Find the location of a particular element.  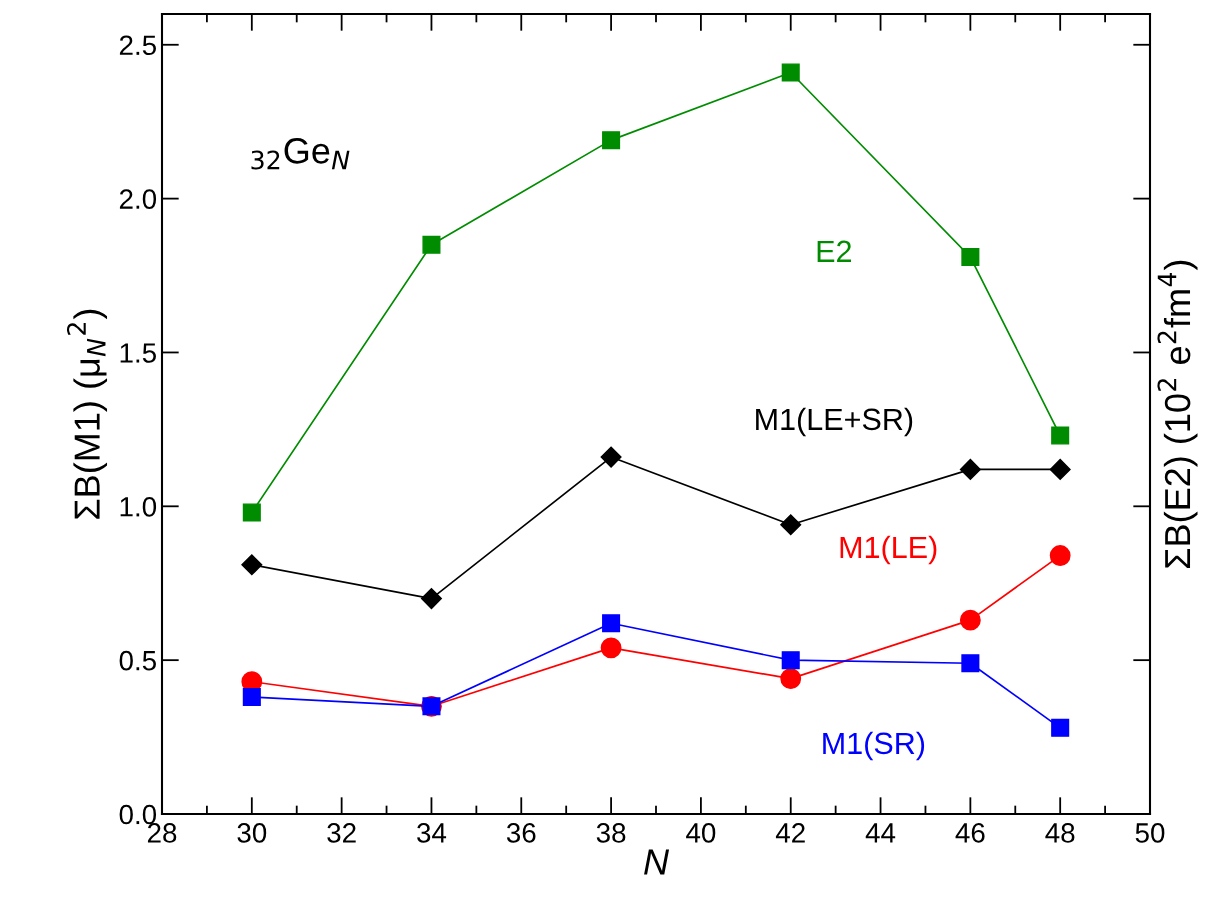

text: E2 is located at coordinates (834, 251).